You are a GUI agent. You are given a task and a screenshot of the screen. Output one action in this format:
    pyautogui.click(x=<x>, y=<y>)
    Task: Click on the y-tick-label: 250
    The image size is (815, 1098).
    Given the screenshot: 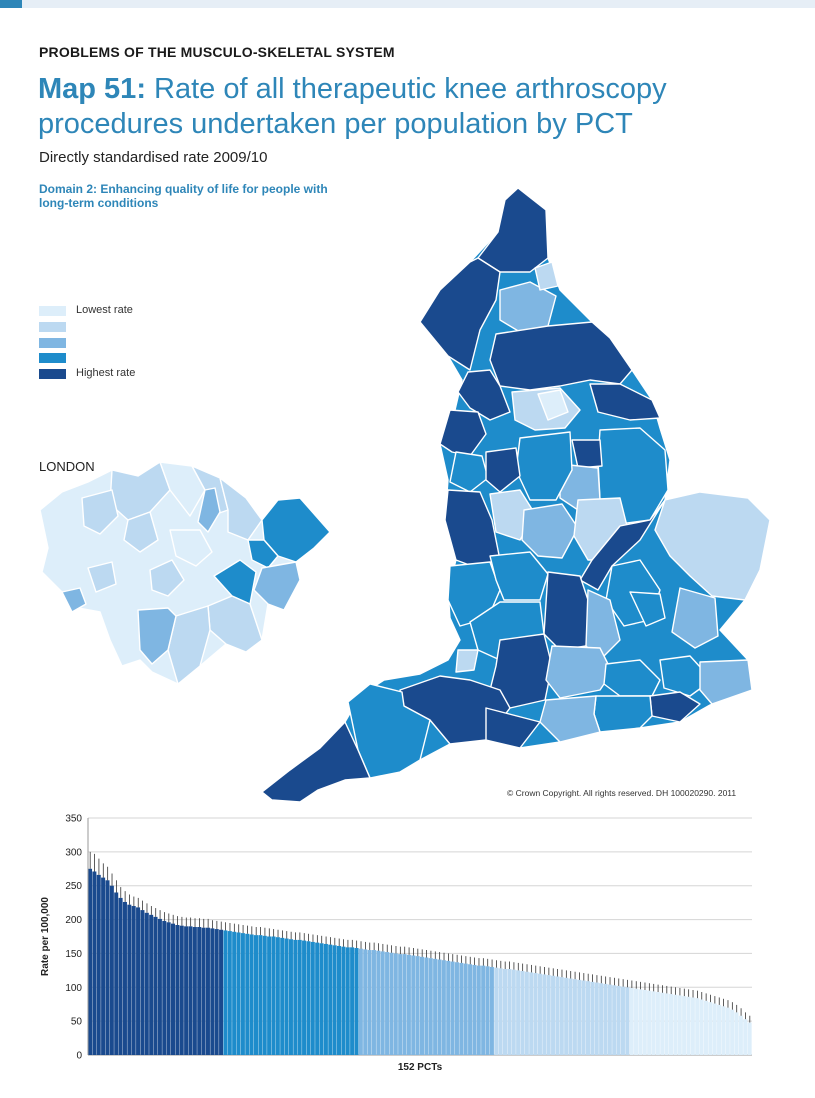 What is the action you would take?
    pyautogui.click(x=73, y=886)
    